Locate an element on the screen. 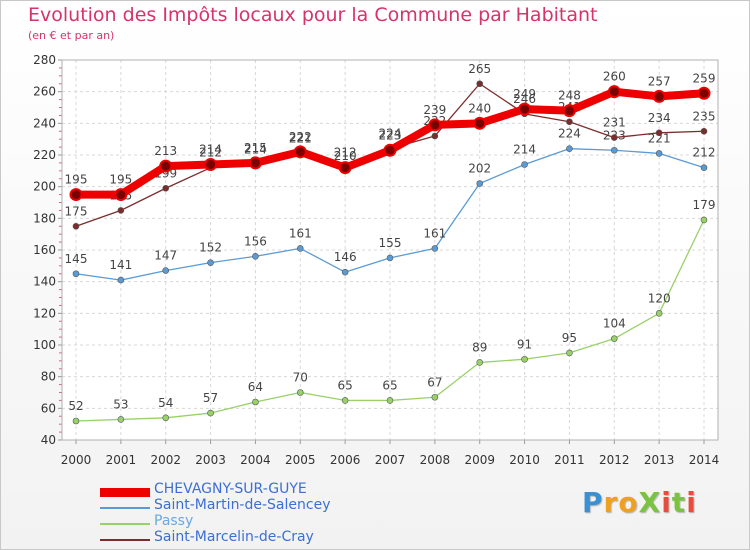 The height and width of the screenshot is (550, 750). x-tick-label: 2009 is located at coordinates (479, 460).